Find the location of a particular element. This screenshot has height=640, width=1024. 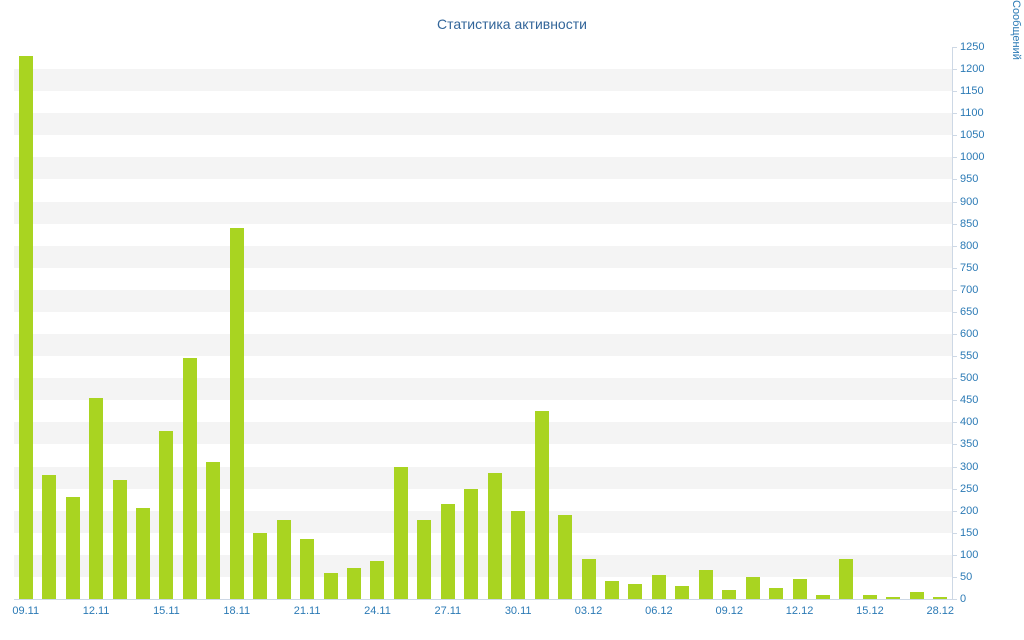

y-axis-tick-label: 500 is located at coordinates (969, 378).